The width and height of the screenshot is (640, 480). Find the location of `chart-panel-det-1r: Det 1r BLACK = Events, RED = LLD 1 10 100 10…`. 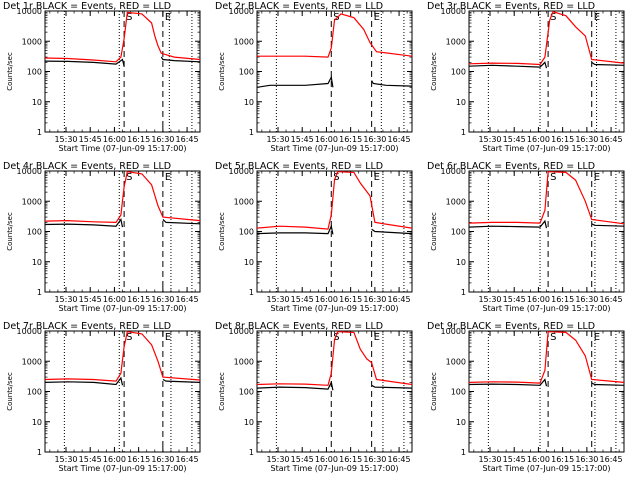

chart-panel-det-1r: Det 1r BLACK = Events, RED = LLD 1 10 100 10… is located at coordinates (102, 77).